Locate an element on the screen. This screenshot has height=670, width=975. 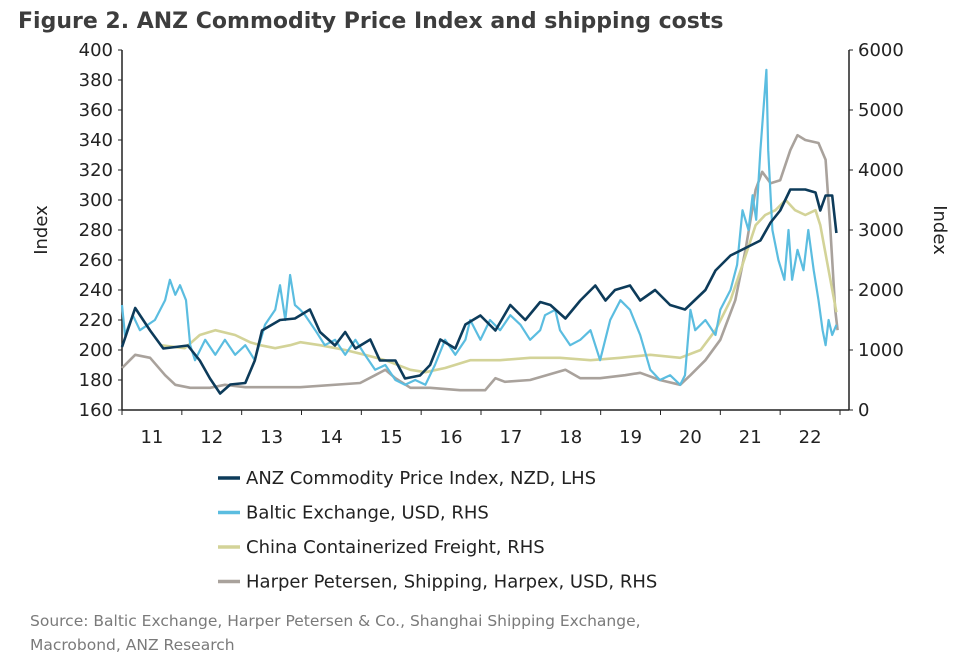
x-tick-label: 21 is located at coordinates (750, 437).